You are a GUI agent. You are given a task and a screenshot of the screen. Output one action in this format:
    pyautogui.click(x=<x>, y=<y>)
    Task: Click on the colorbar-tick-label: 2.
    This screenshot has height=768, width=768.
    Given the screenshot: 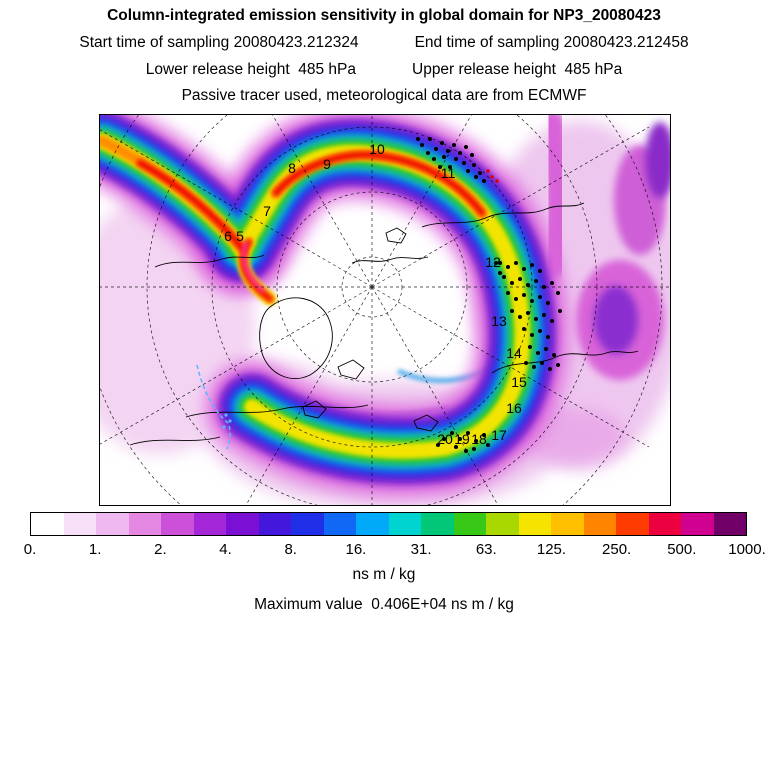 What is the action you would take?
    pyautogui.click(x=160, y=549)
    